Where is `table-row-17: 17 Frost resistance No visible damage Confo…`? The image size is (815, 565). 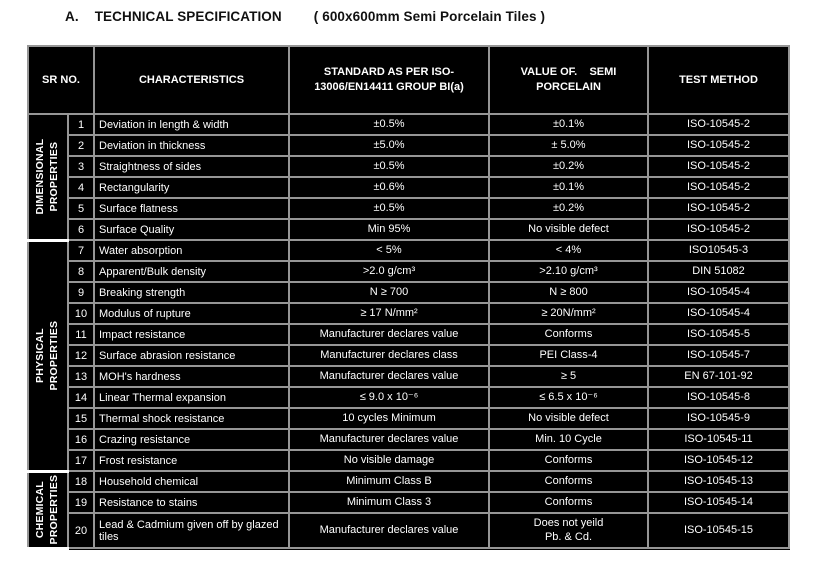
table-row-17: 17 Frost resistance No visible damage Confo… is located at coordinates (409, 460).